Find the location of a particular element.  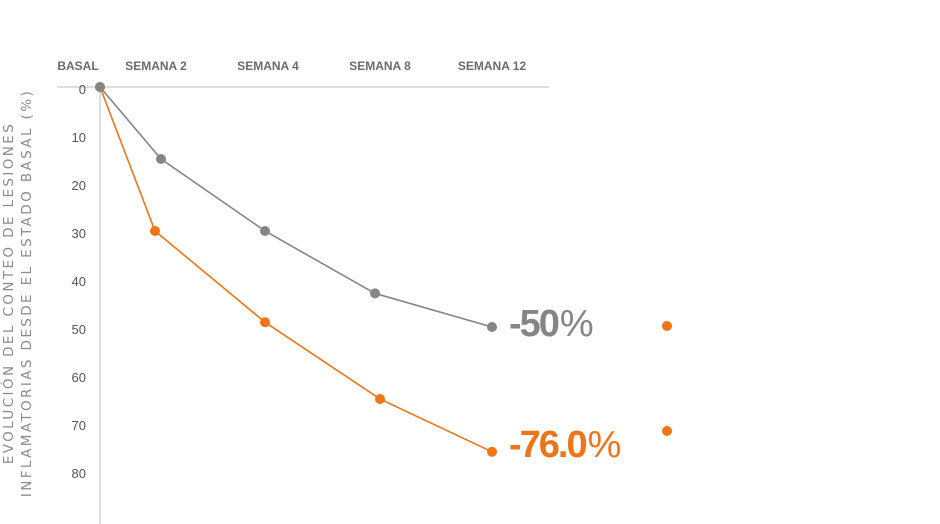

y-axis-title-line-2: INFLAMATORIAS DESDE EL ESTADO BASAL (%) is located at coordinates (27, 293).